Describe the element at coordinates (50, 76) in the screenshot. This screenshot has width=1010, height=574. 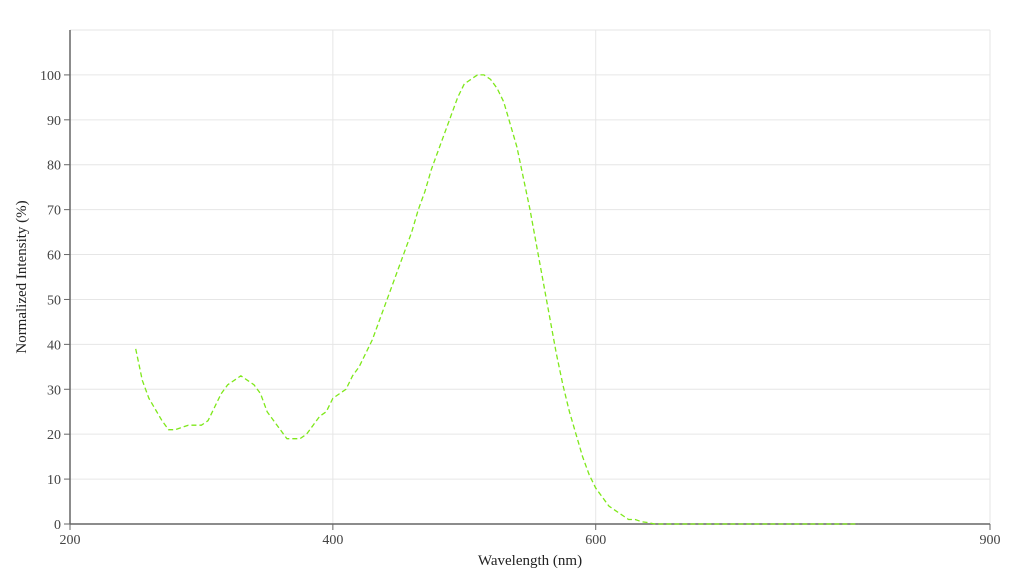
I see `y-tick-label: 100` at that location.